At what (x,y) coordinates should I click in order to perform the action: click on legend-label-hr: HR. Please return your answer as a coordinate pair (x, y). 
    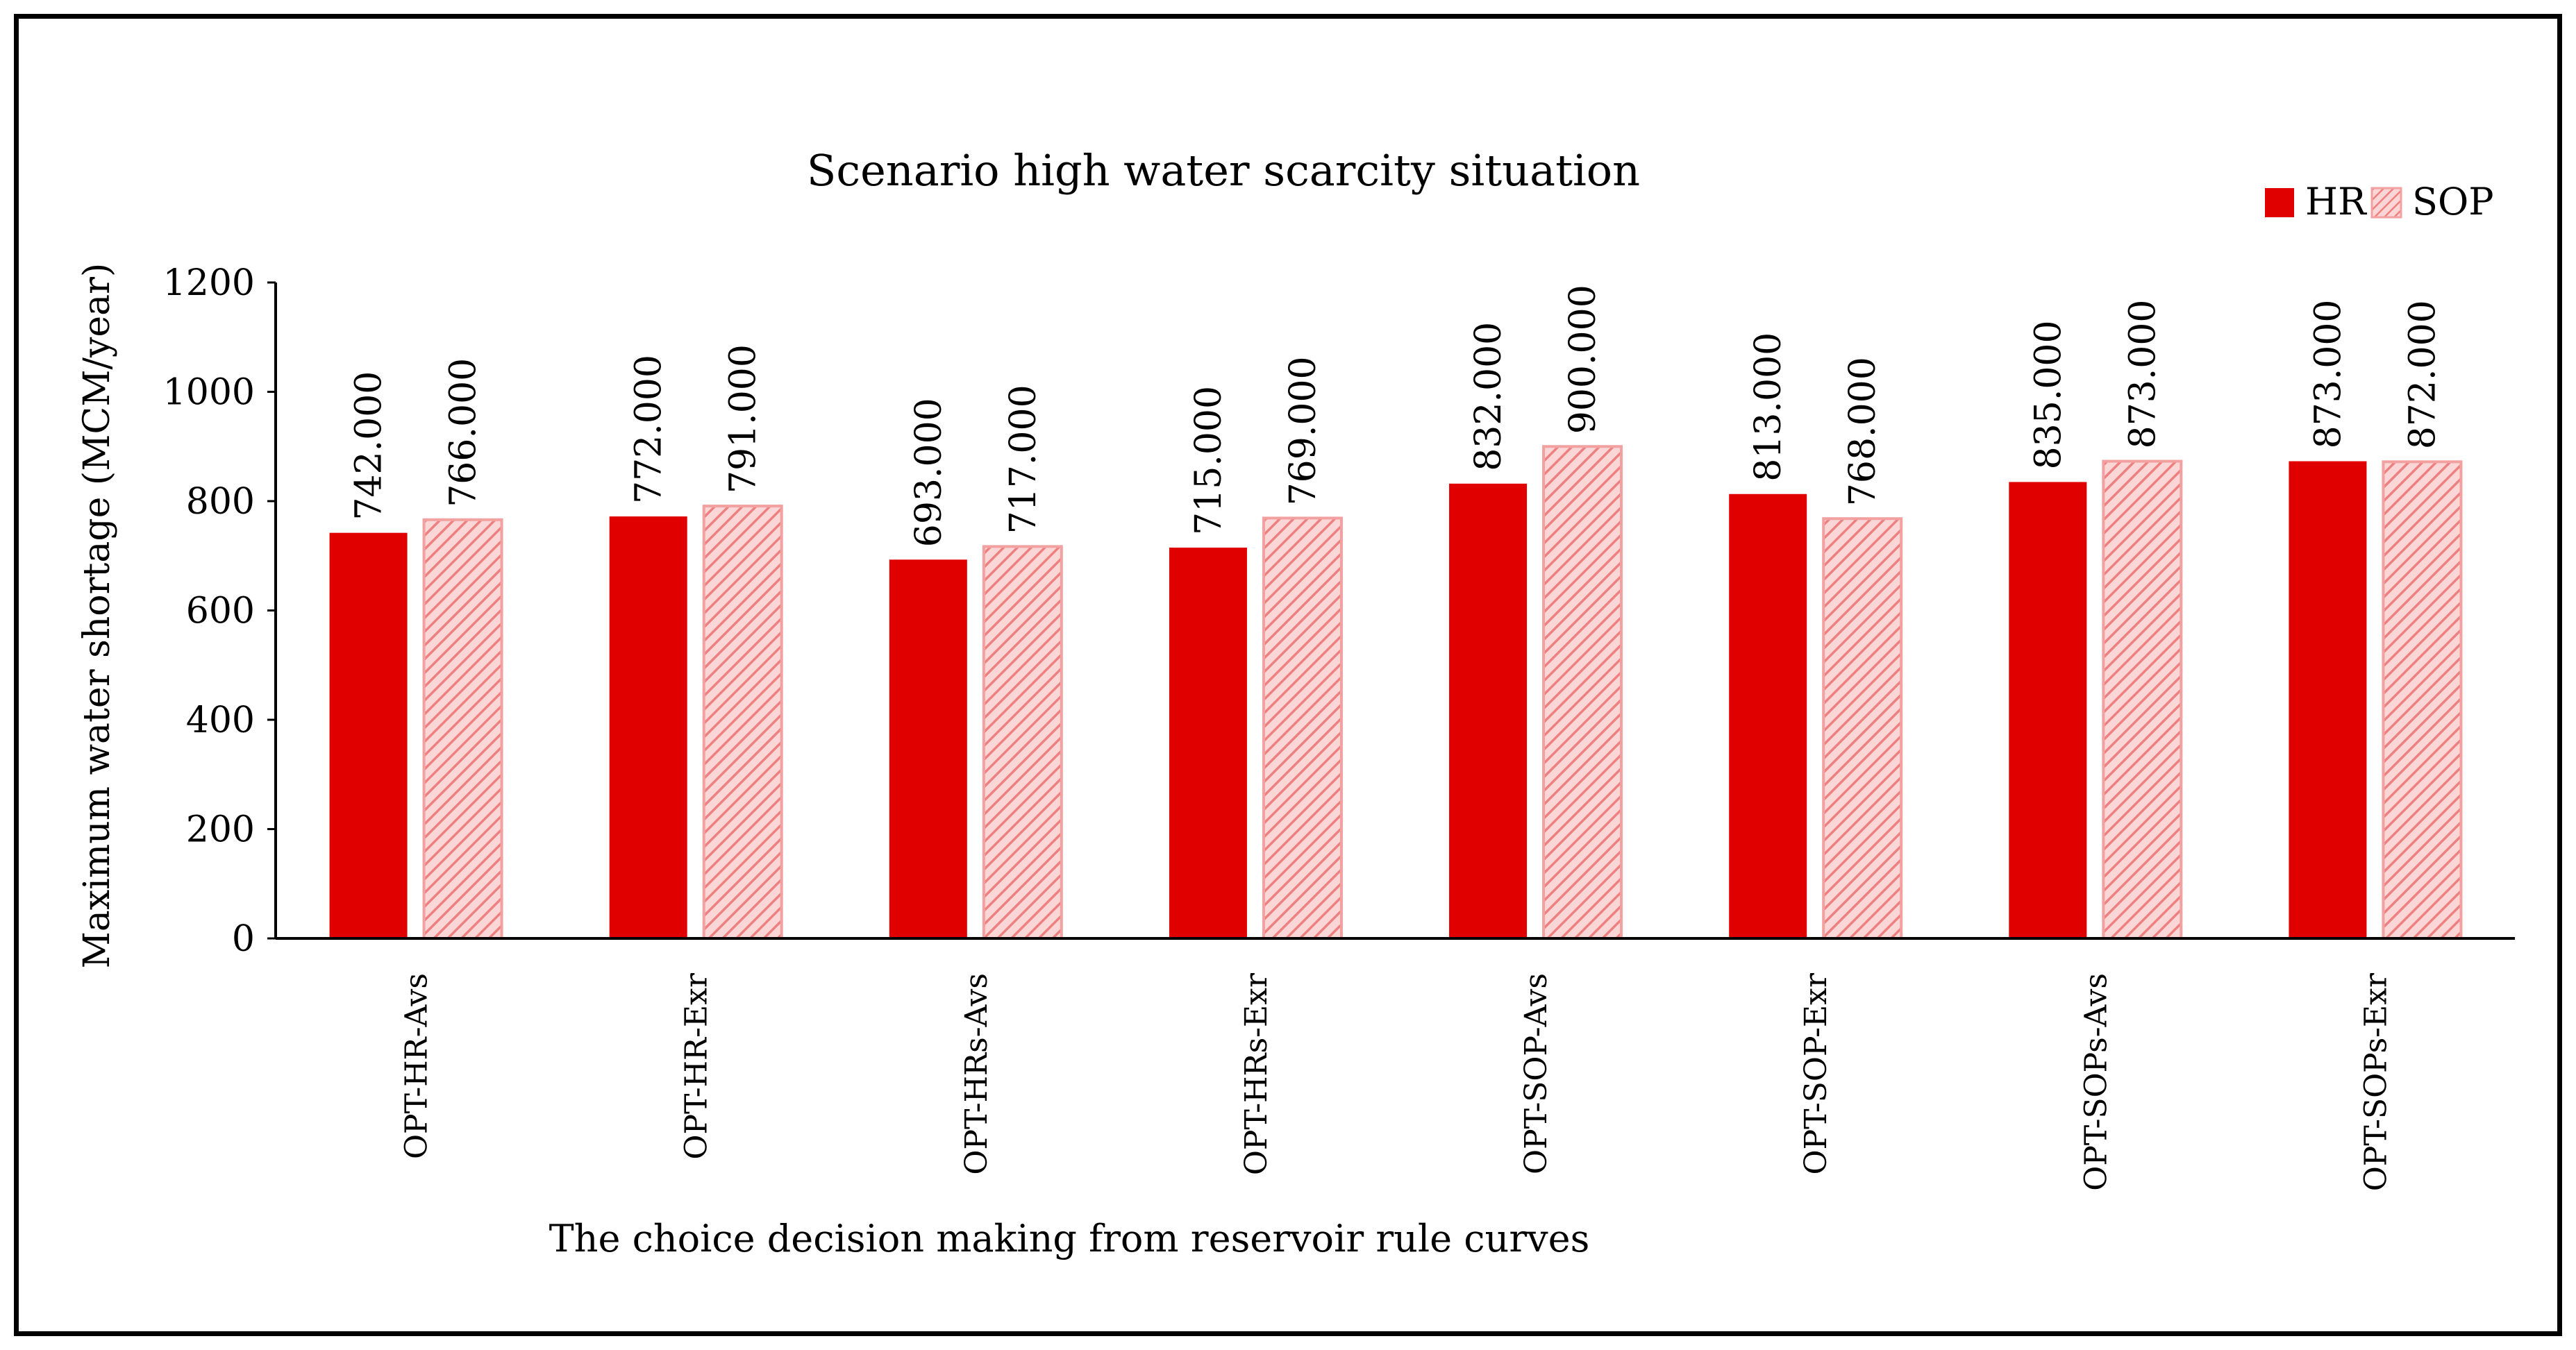
    Looking at the image, I should click on (2336, 201).